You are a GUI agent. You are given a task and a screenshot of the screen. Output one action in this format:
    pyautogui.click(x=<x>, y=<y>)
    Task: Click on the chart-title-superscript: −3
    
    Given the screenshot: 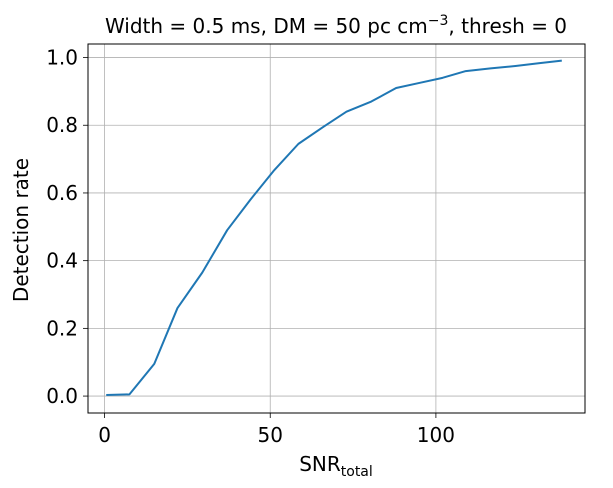 What is the action you would take?
    pyautogui.click(x=438, y=21)
    